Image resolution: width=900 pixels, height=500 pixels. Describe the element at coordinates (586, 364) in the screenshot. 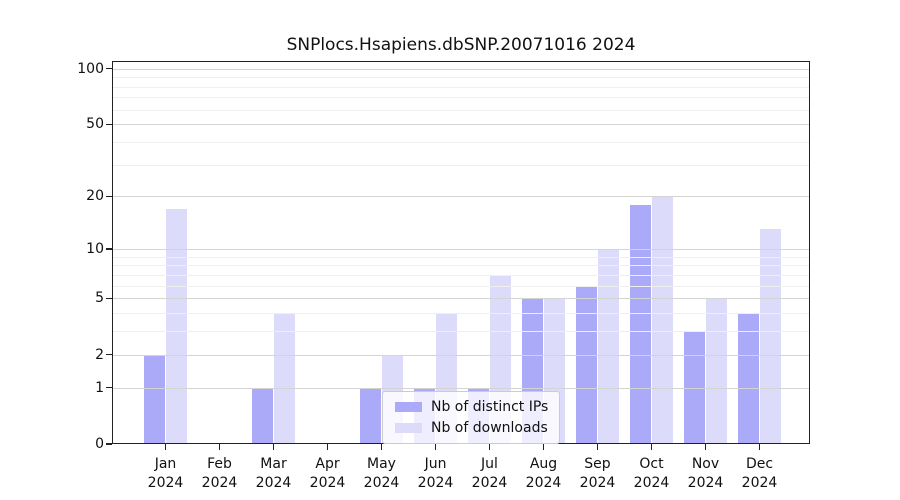

I see `bar-sep-distinct-ips` at that location.